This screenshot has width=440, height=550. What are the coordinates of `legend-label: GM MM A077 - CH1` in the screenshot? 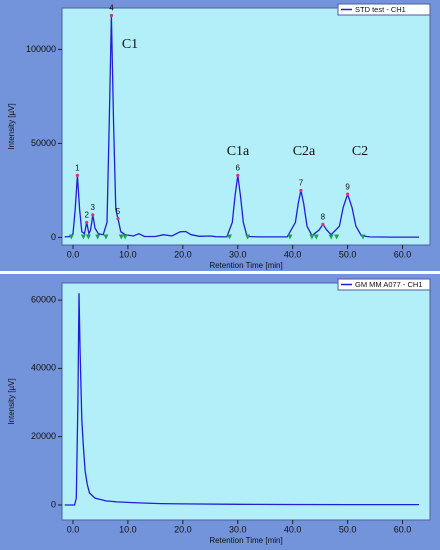 It's located at (389, 284).